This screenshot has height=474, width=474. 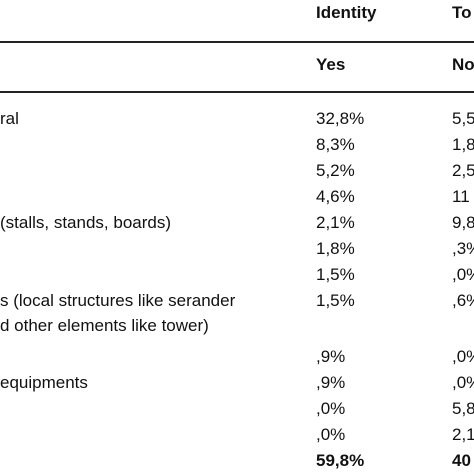 I want to click on cell-no: 2,5, so click(x=463, y=170).